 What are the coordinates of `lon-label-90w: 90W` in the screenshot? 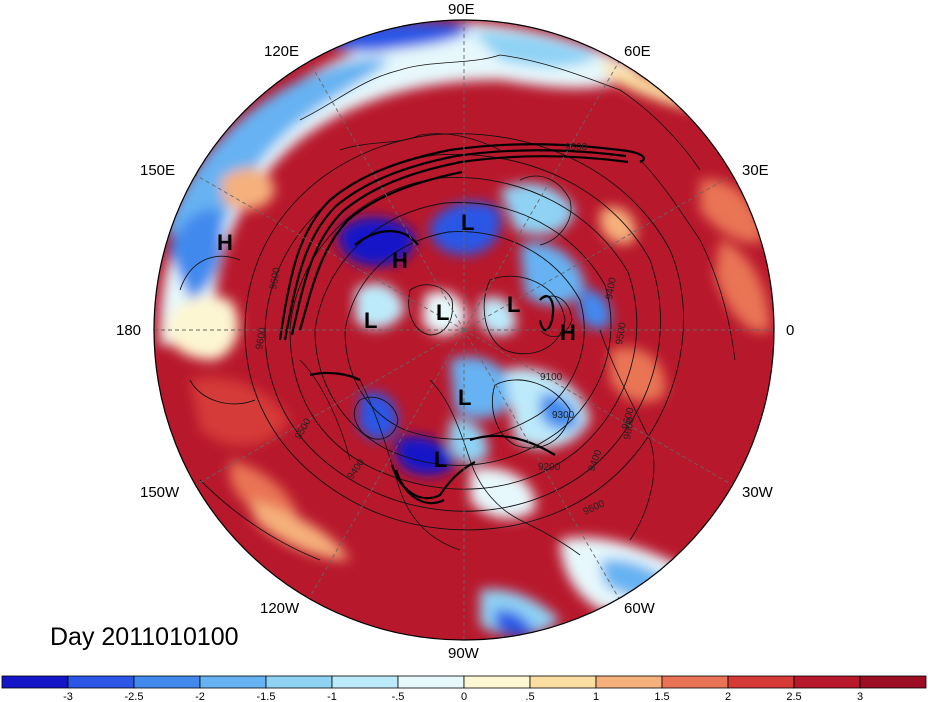 It's located at (464, 653).